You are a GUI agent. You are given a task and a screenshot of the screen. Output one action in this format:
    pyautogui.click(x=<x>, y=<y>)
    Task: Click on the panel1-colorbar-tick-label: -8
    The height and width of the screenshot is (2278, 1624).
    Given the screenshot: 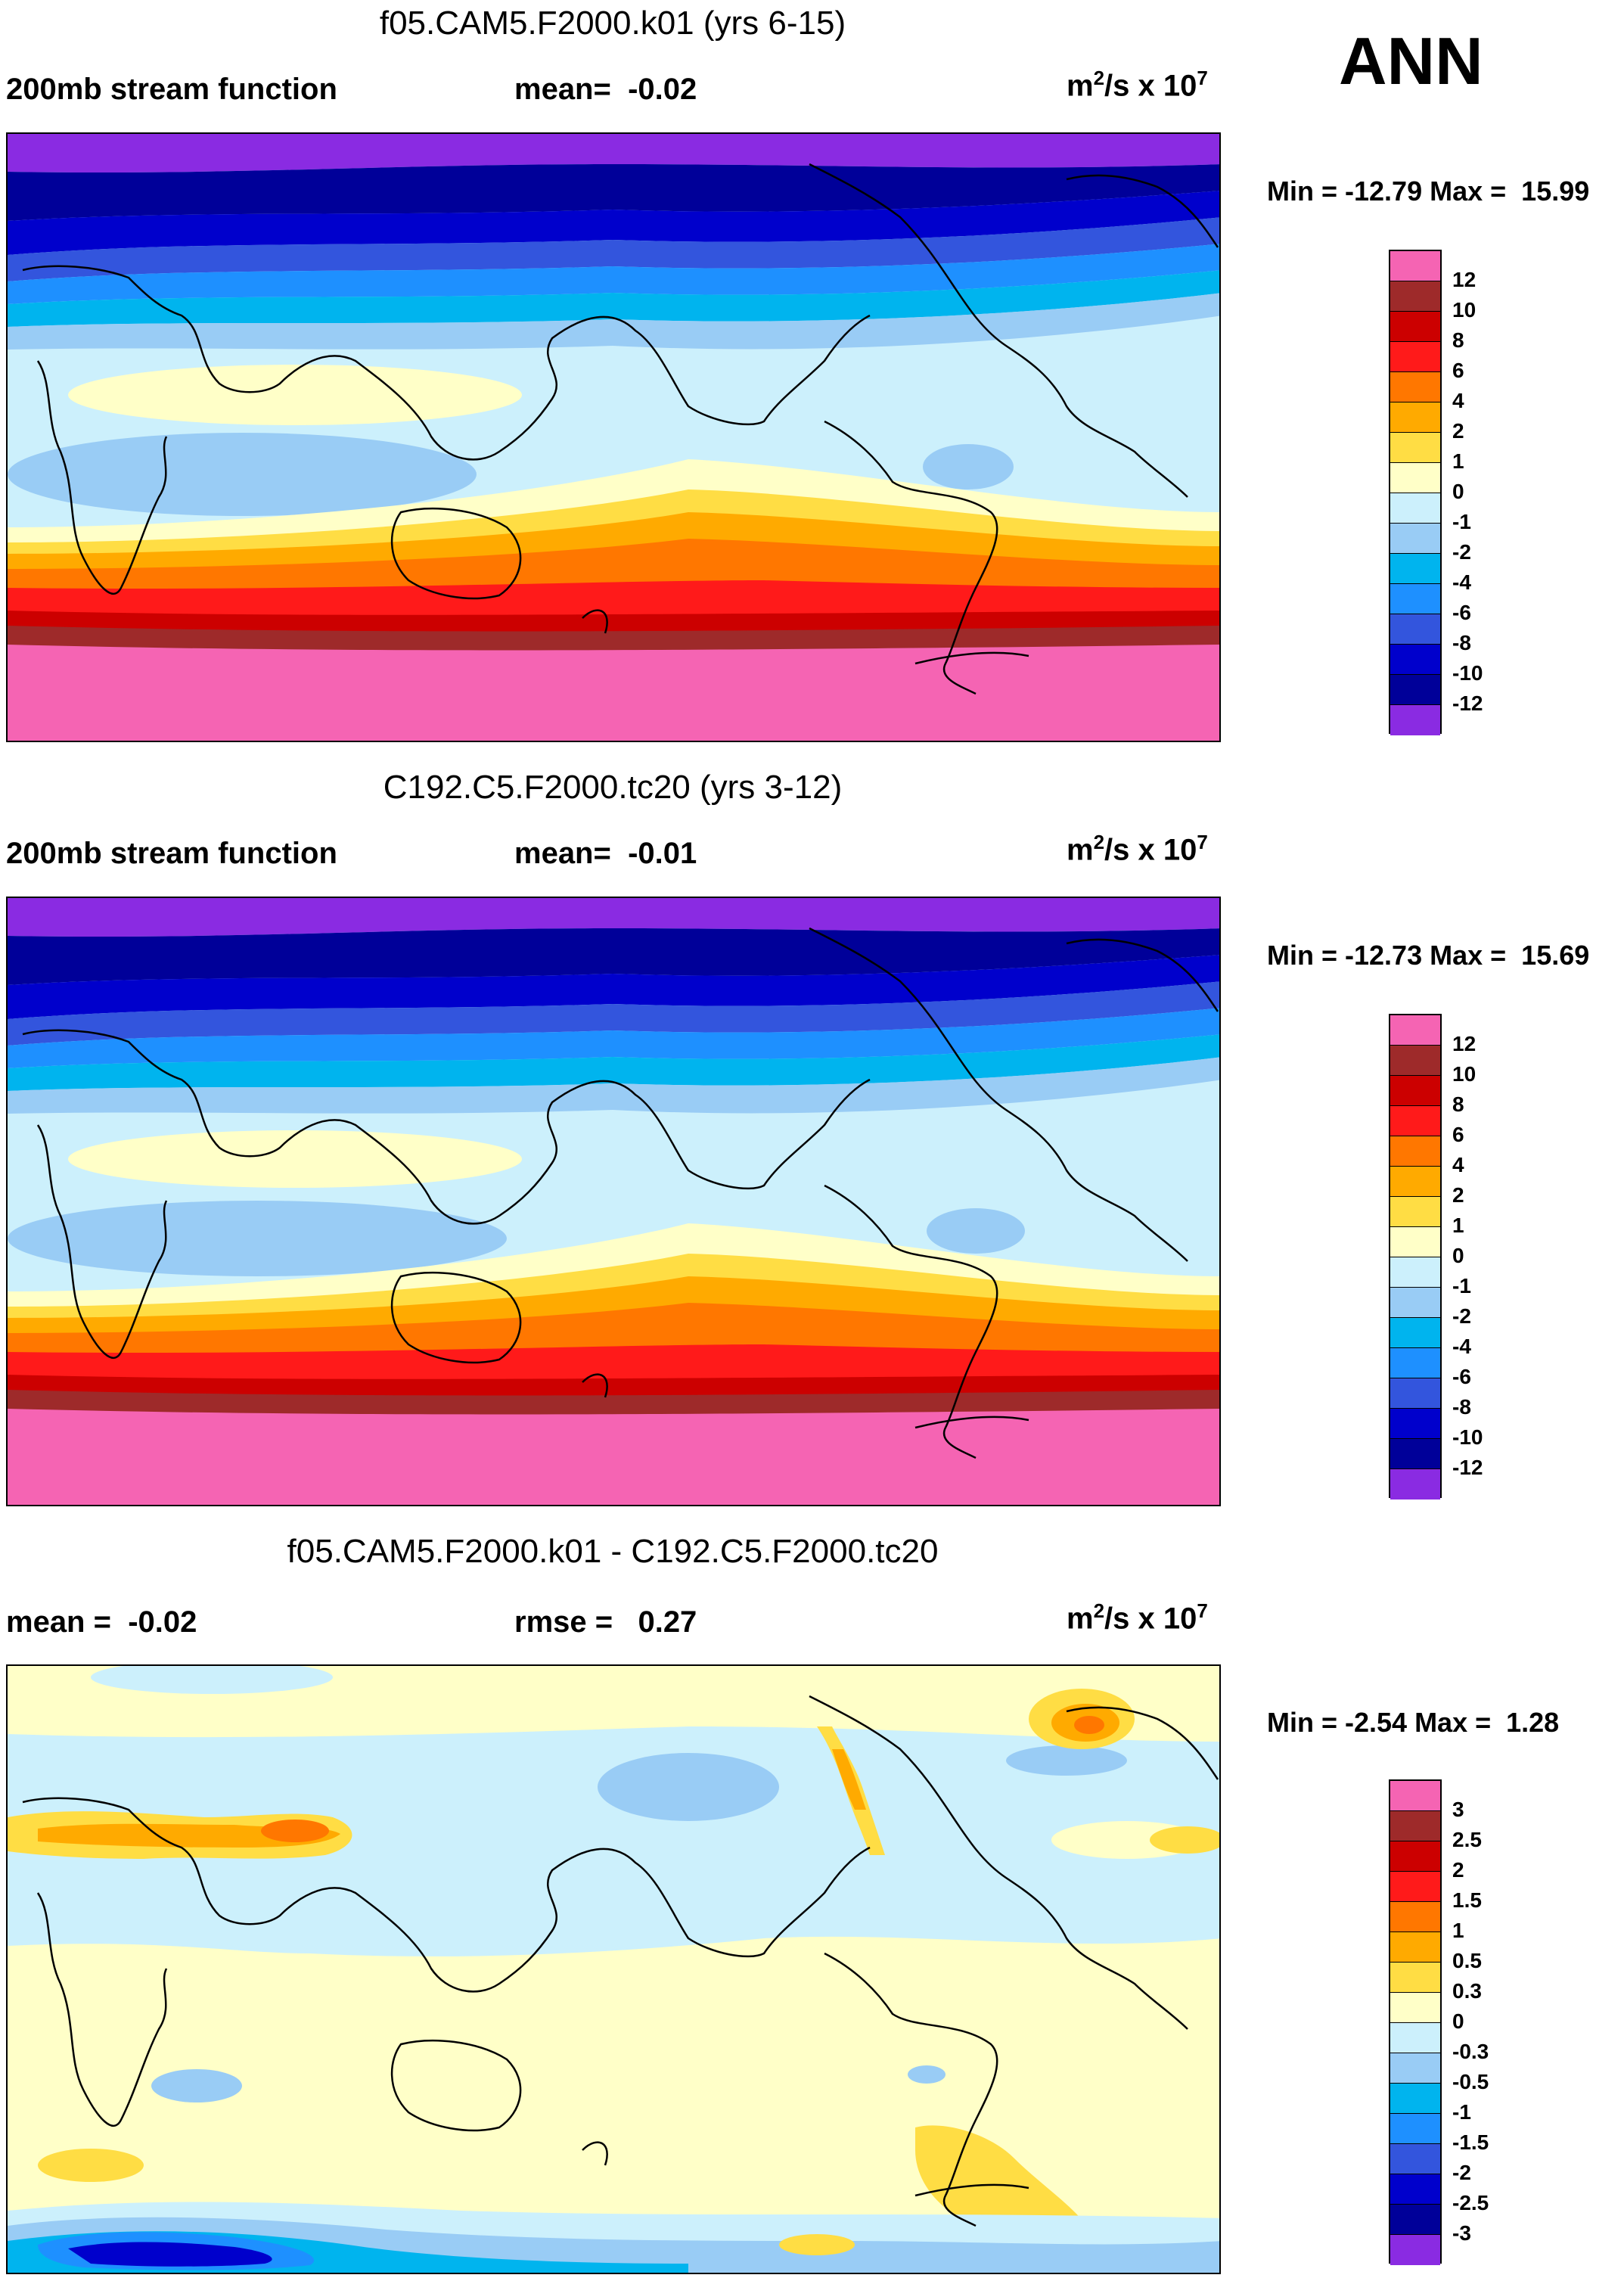 What is the action you would take?
    pyautogui.click(x=1461, y=642)
    